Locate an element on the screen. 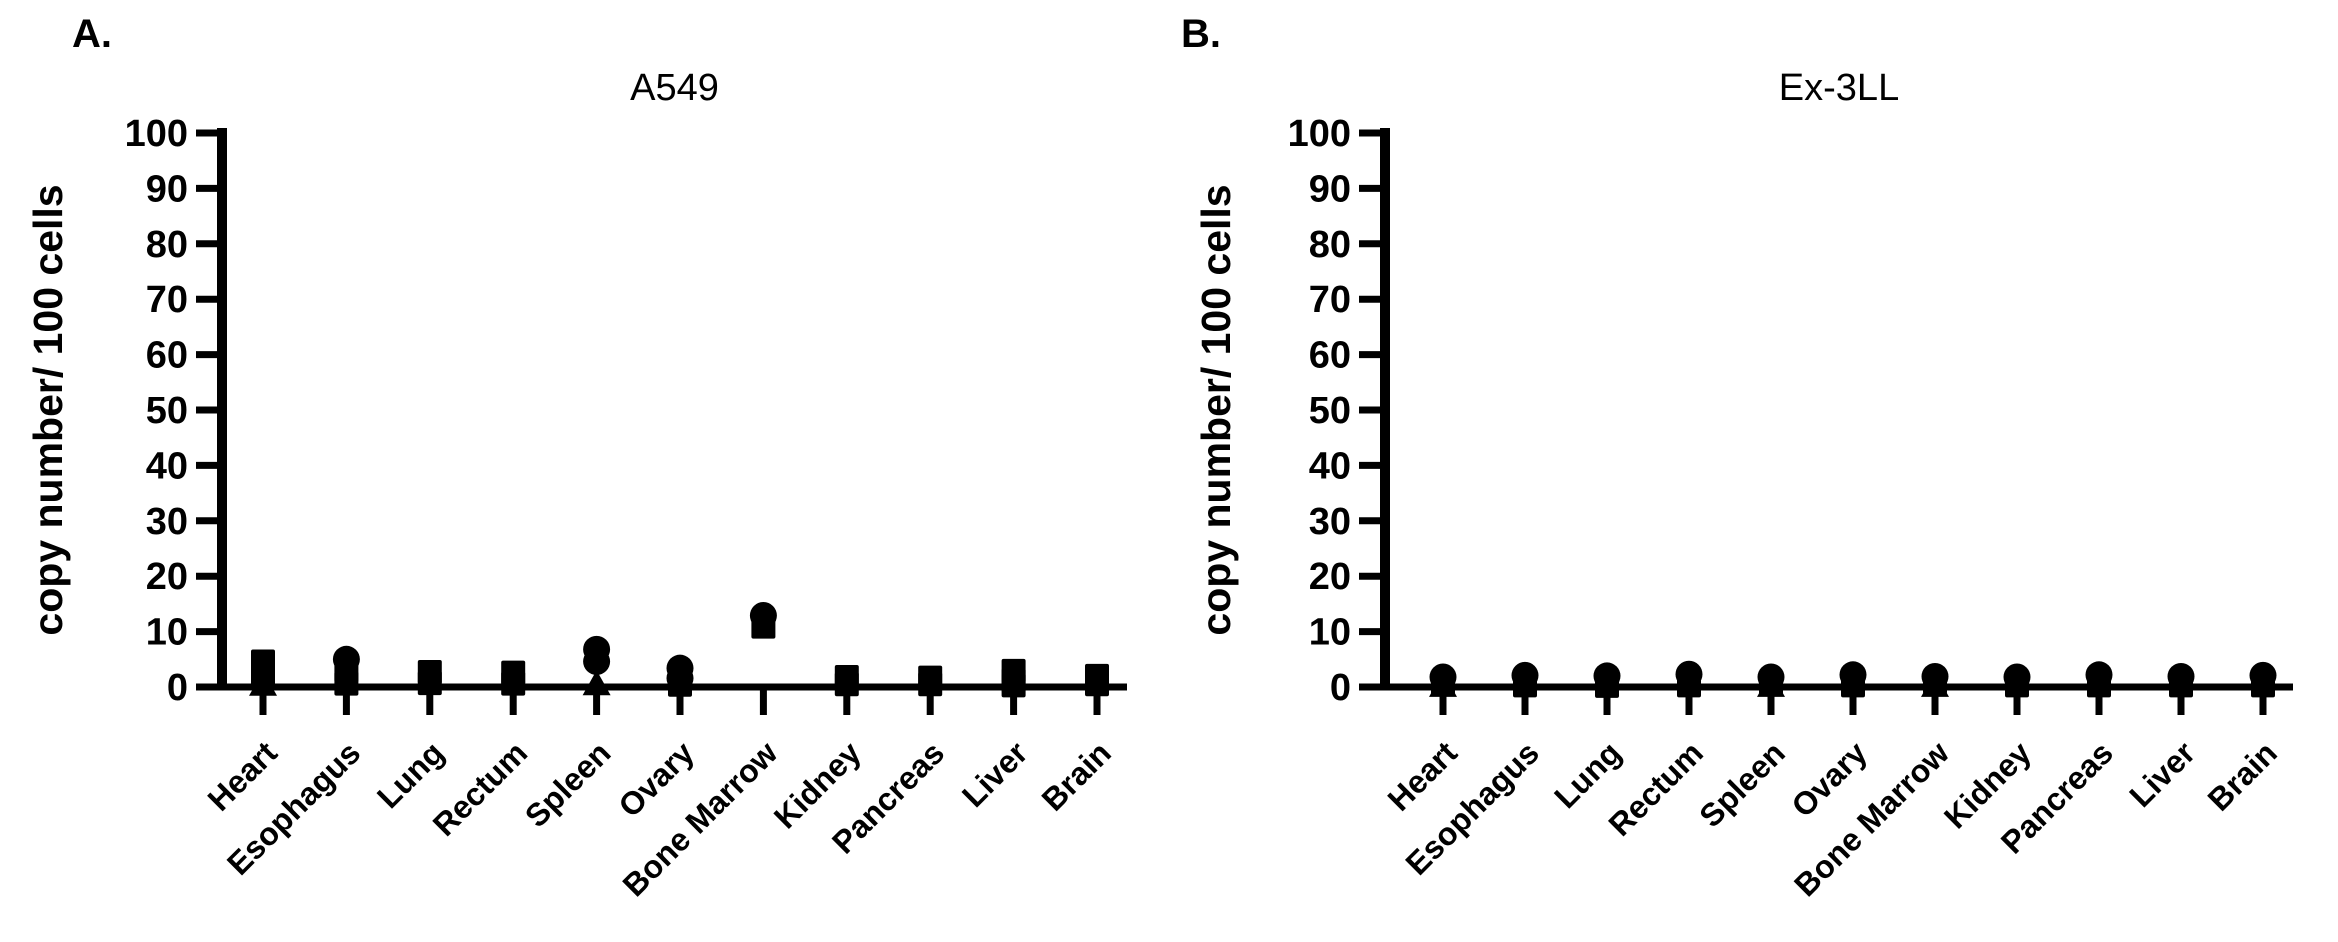 This screenshot has width=2338, height=942. x-category-label: Lung is located at coordinates (410, 774).